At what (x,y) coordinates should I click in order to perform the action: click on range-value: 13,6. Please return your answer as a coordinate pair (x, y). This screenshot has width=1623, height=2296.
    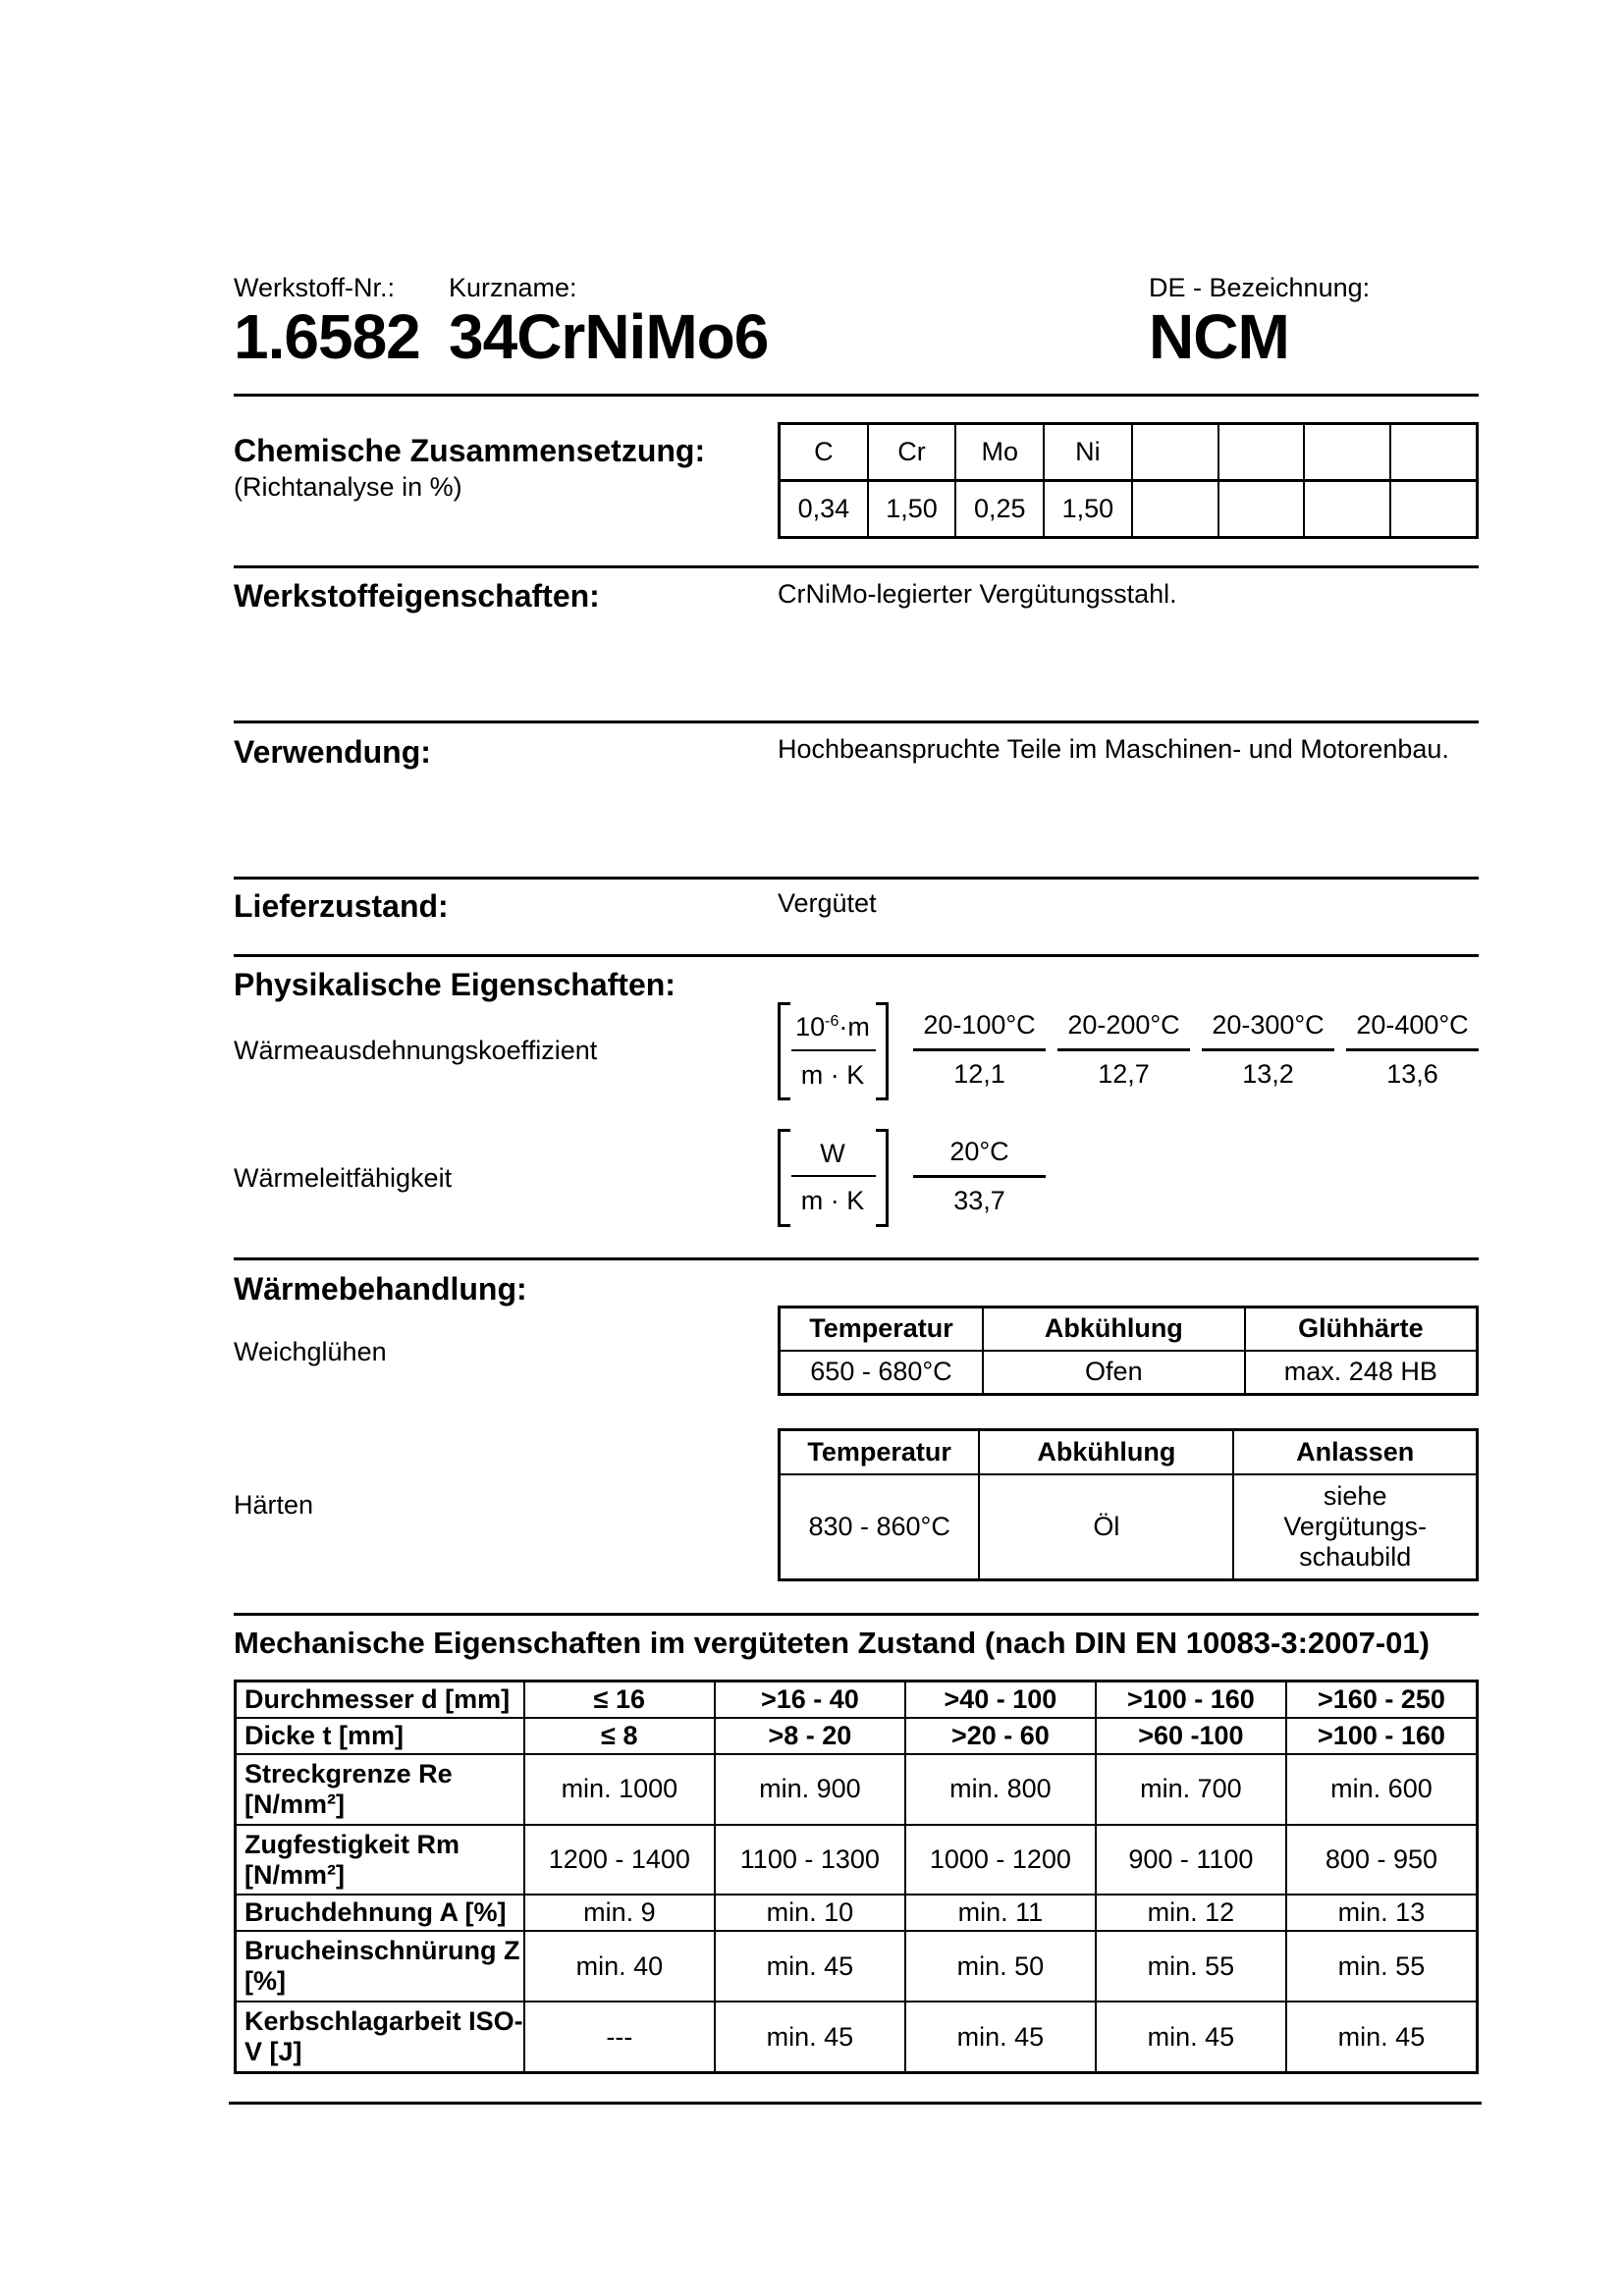
    Looking at the image, I should click on (1412, 1074).